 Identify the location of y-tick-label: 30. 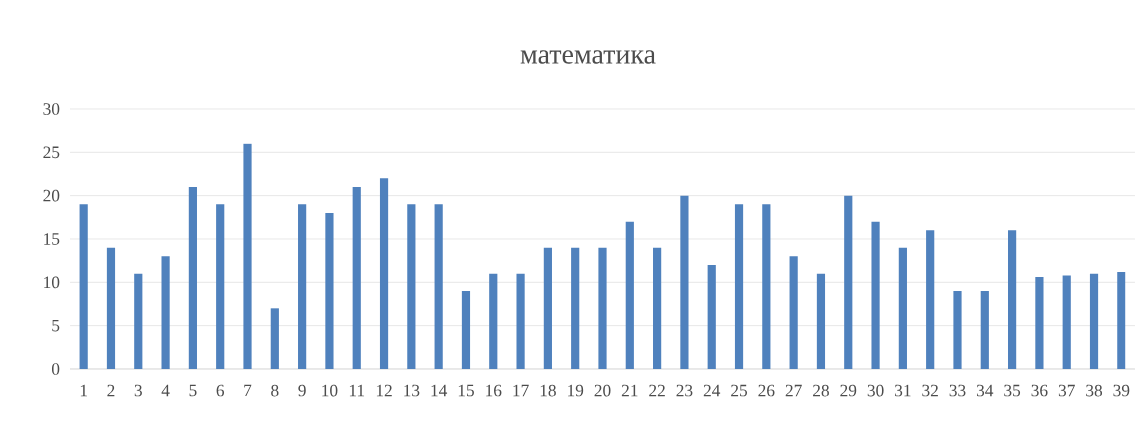
(51, 109).